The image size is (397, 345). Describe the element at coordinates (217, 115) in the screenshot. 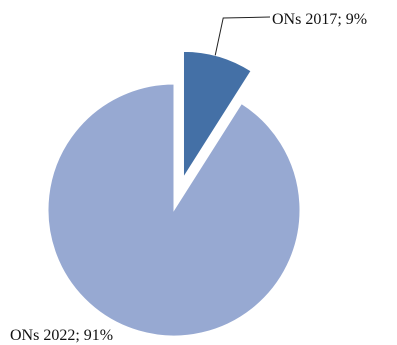

I see `pie-slice-ons-2017` at that location.